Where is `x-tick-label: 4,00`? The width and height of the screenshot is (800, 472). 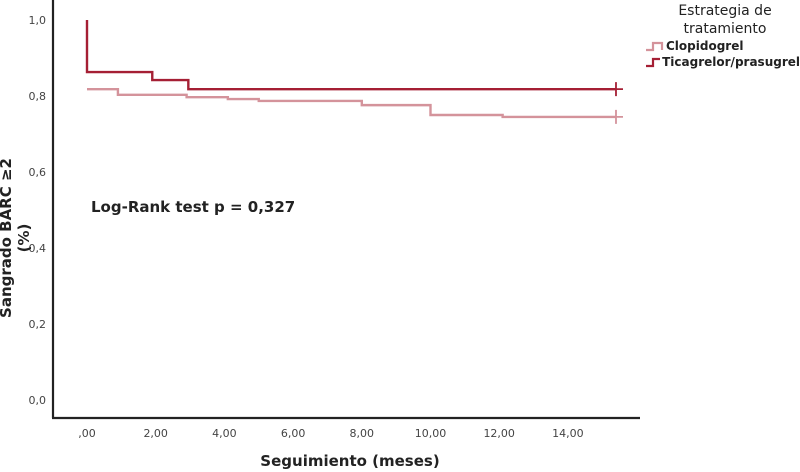
x-tick-label: 4,00 is located at coordinates (224, 433).